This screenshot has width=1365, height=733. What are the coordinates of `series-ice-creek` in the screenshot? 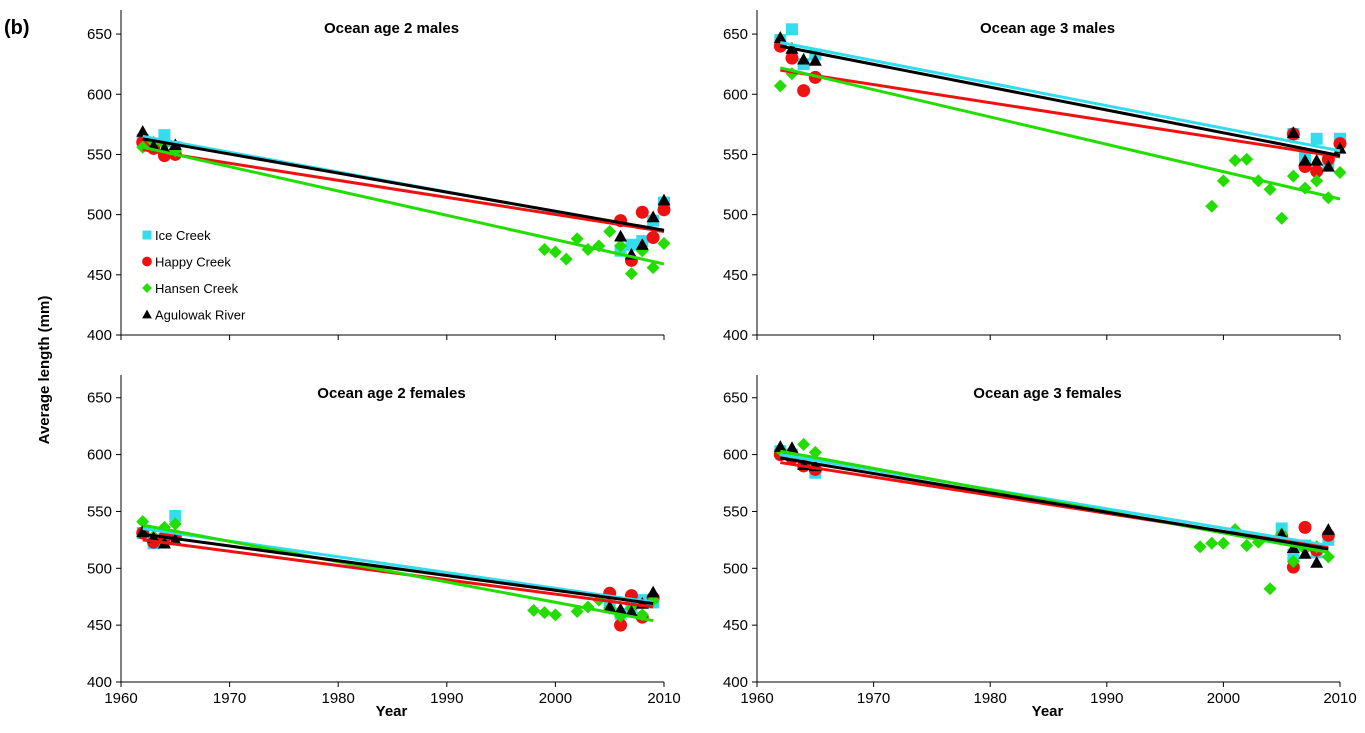 It's located at (403, 193).